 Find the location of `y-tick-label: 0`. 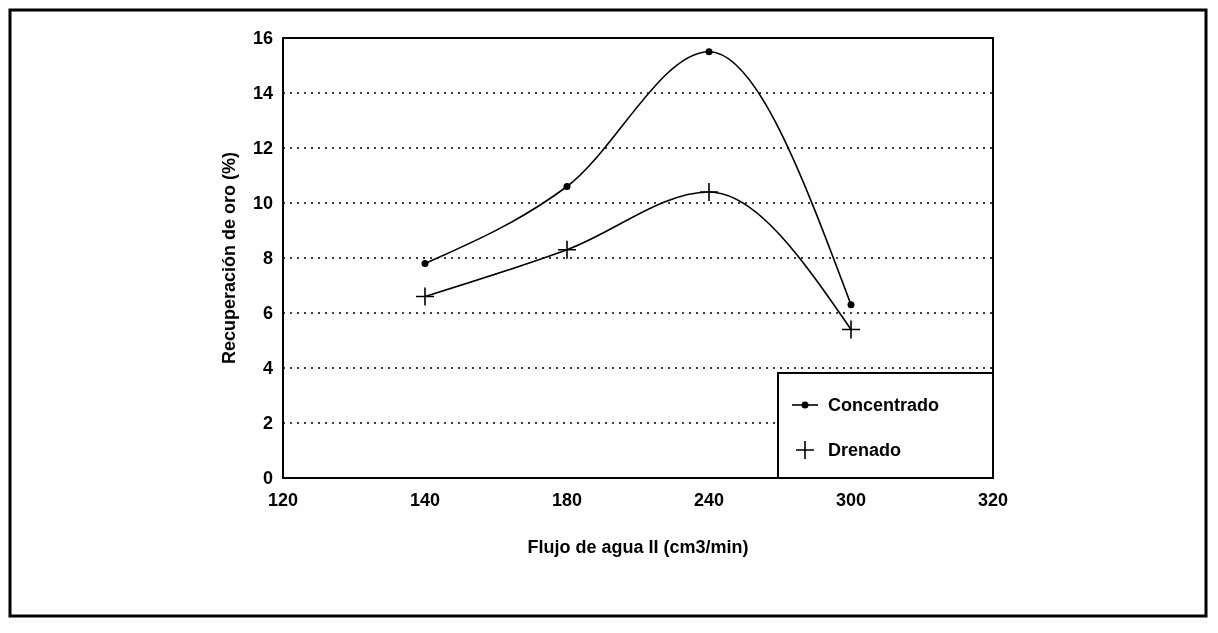

y-tick-label: 0 is located at coordinates (267, 478).